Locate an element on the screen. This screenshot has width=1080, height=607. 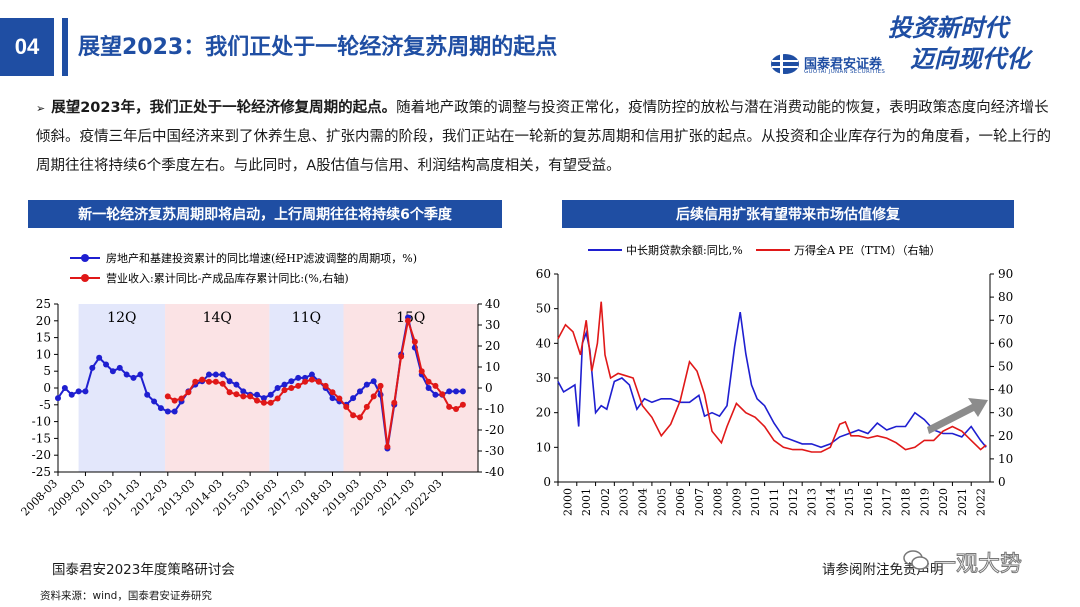
shaded-period-label: 12Q is located at coordinates (121, 318).